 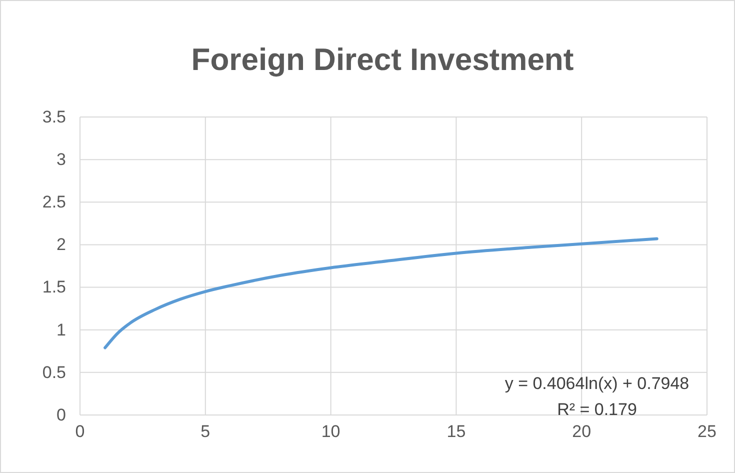 What do you see at coordinates (54, 287) in the screenshot?
I see `y-tick-label: 1.5` at bounding box center [54, 287].